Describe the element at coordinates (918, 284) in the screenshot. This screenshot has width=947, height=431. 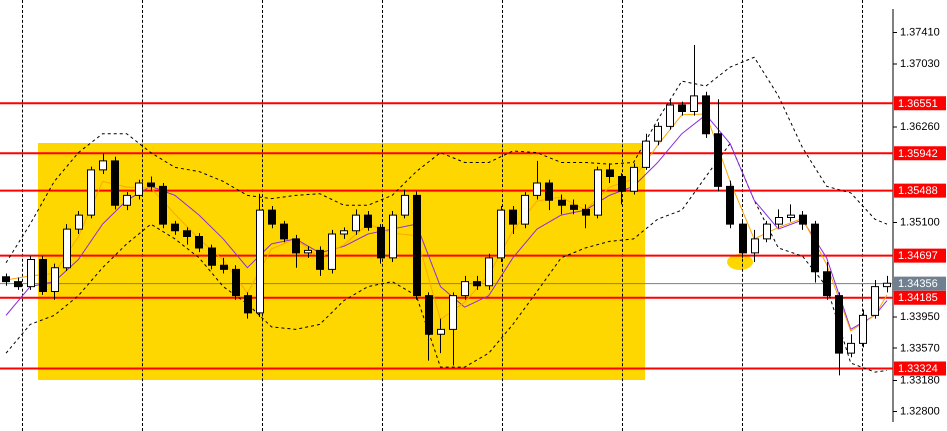
I see `ref-line-label: 1.34356` at that location.